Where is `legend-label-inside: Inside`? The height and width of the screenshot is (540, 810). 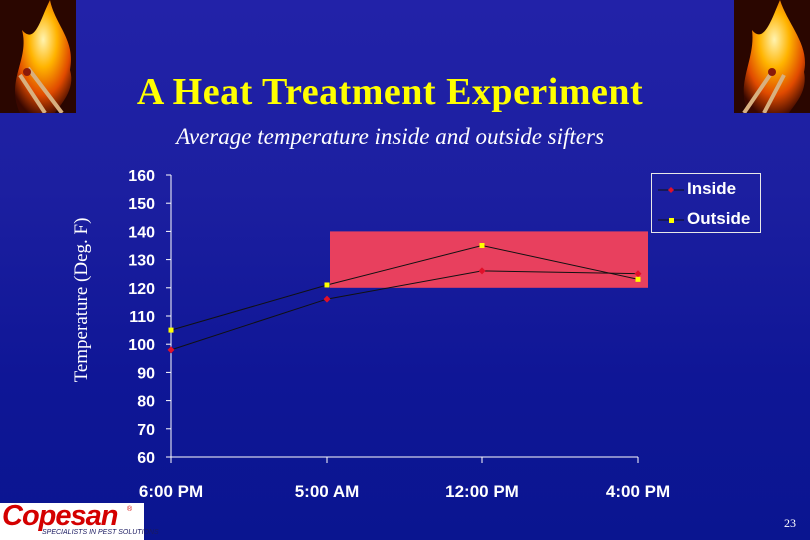
legend-label-inside: Inside is located at coordinates (712, 188).